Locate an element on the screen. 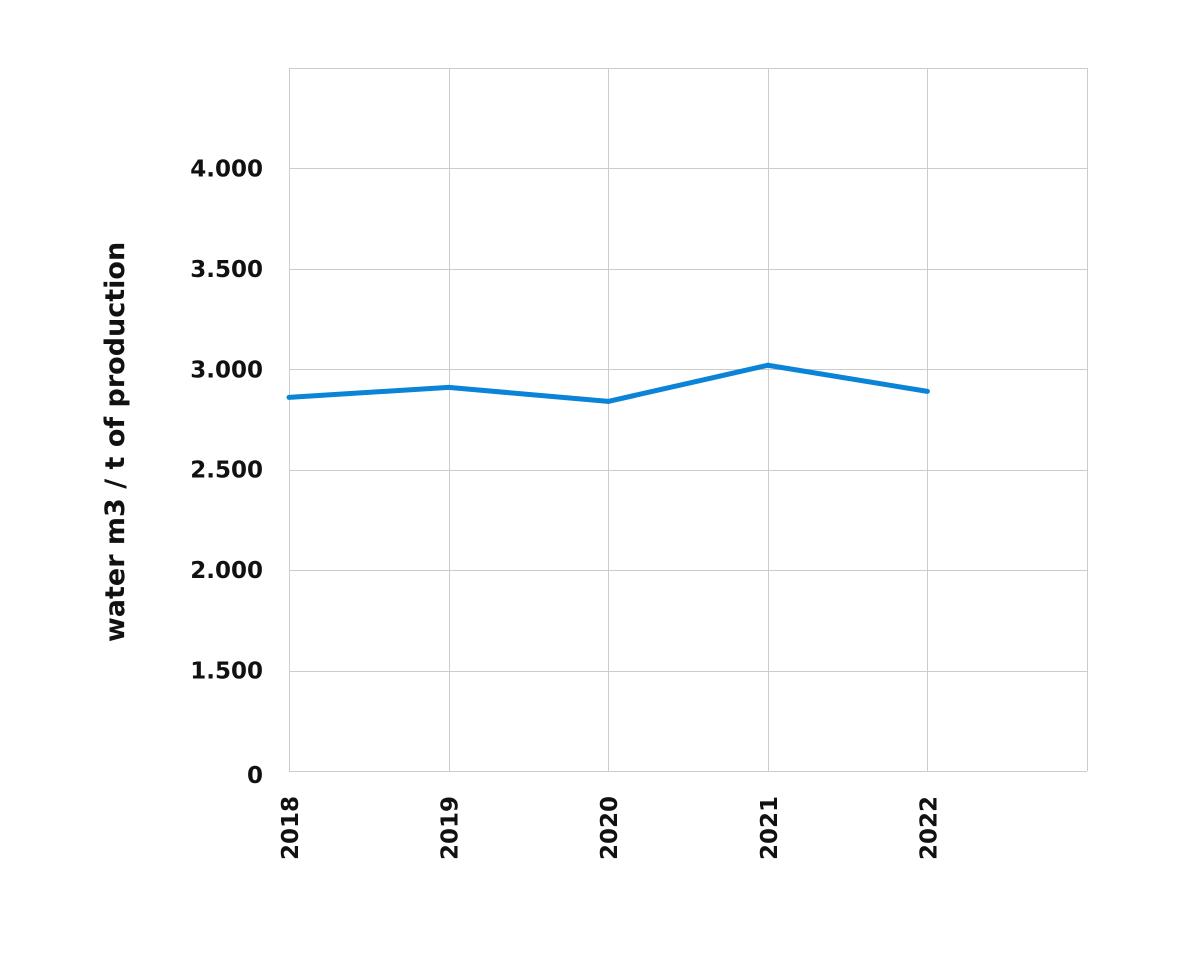  y-tick-label: 2.500 is located at coordinates (226, 471).